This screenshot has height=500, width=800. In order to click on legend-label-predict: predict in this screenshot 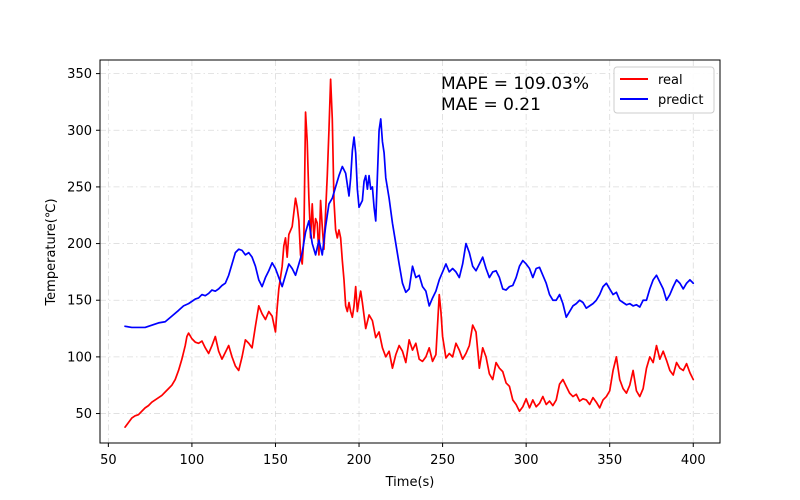, I will do `click(680, 100)`.